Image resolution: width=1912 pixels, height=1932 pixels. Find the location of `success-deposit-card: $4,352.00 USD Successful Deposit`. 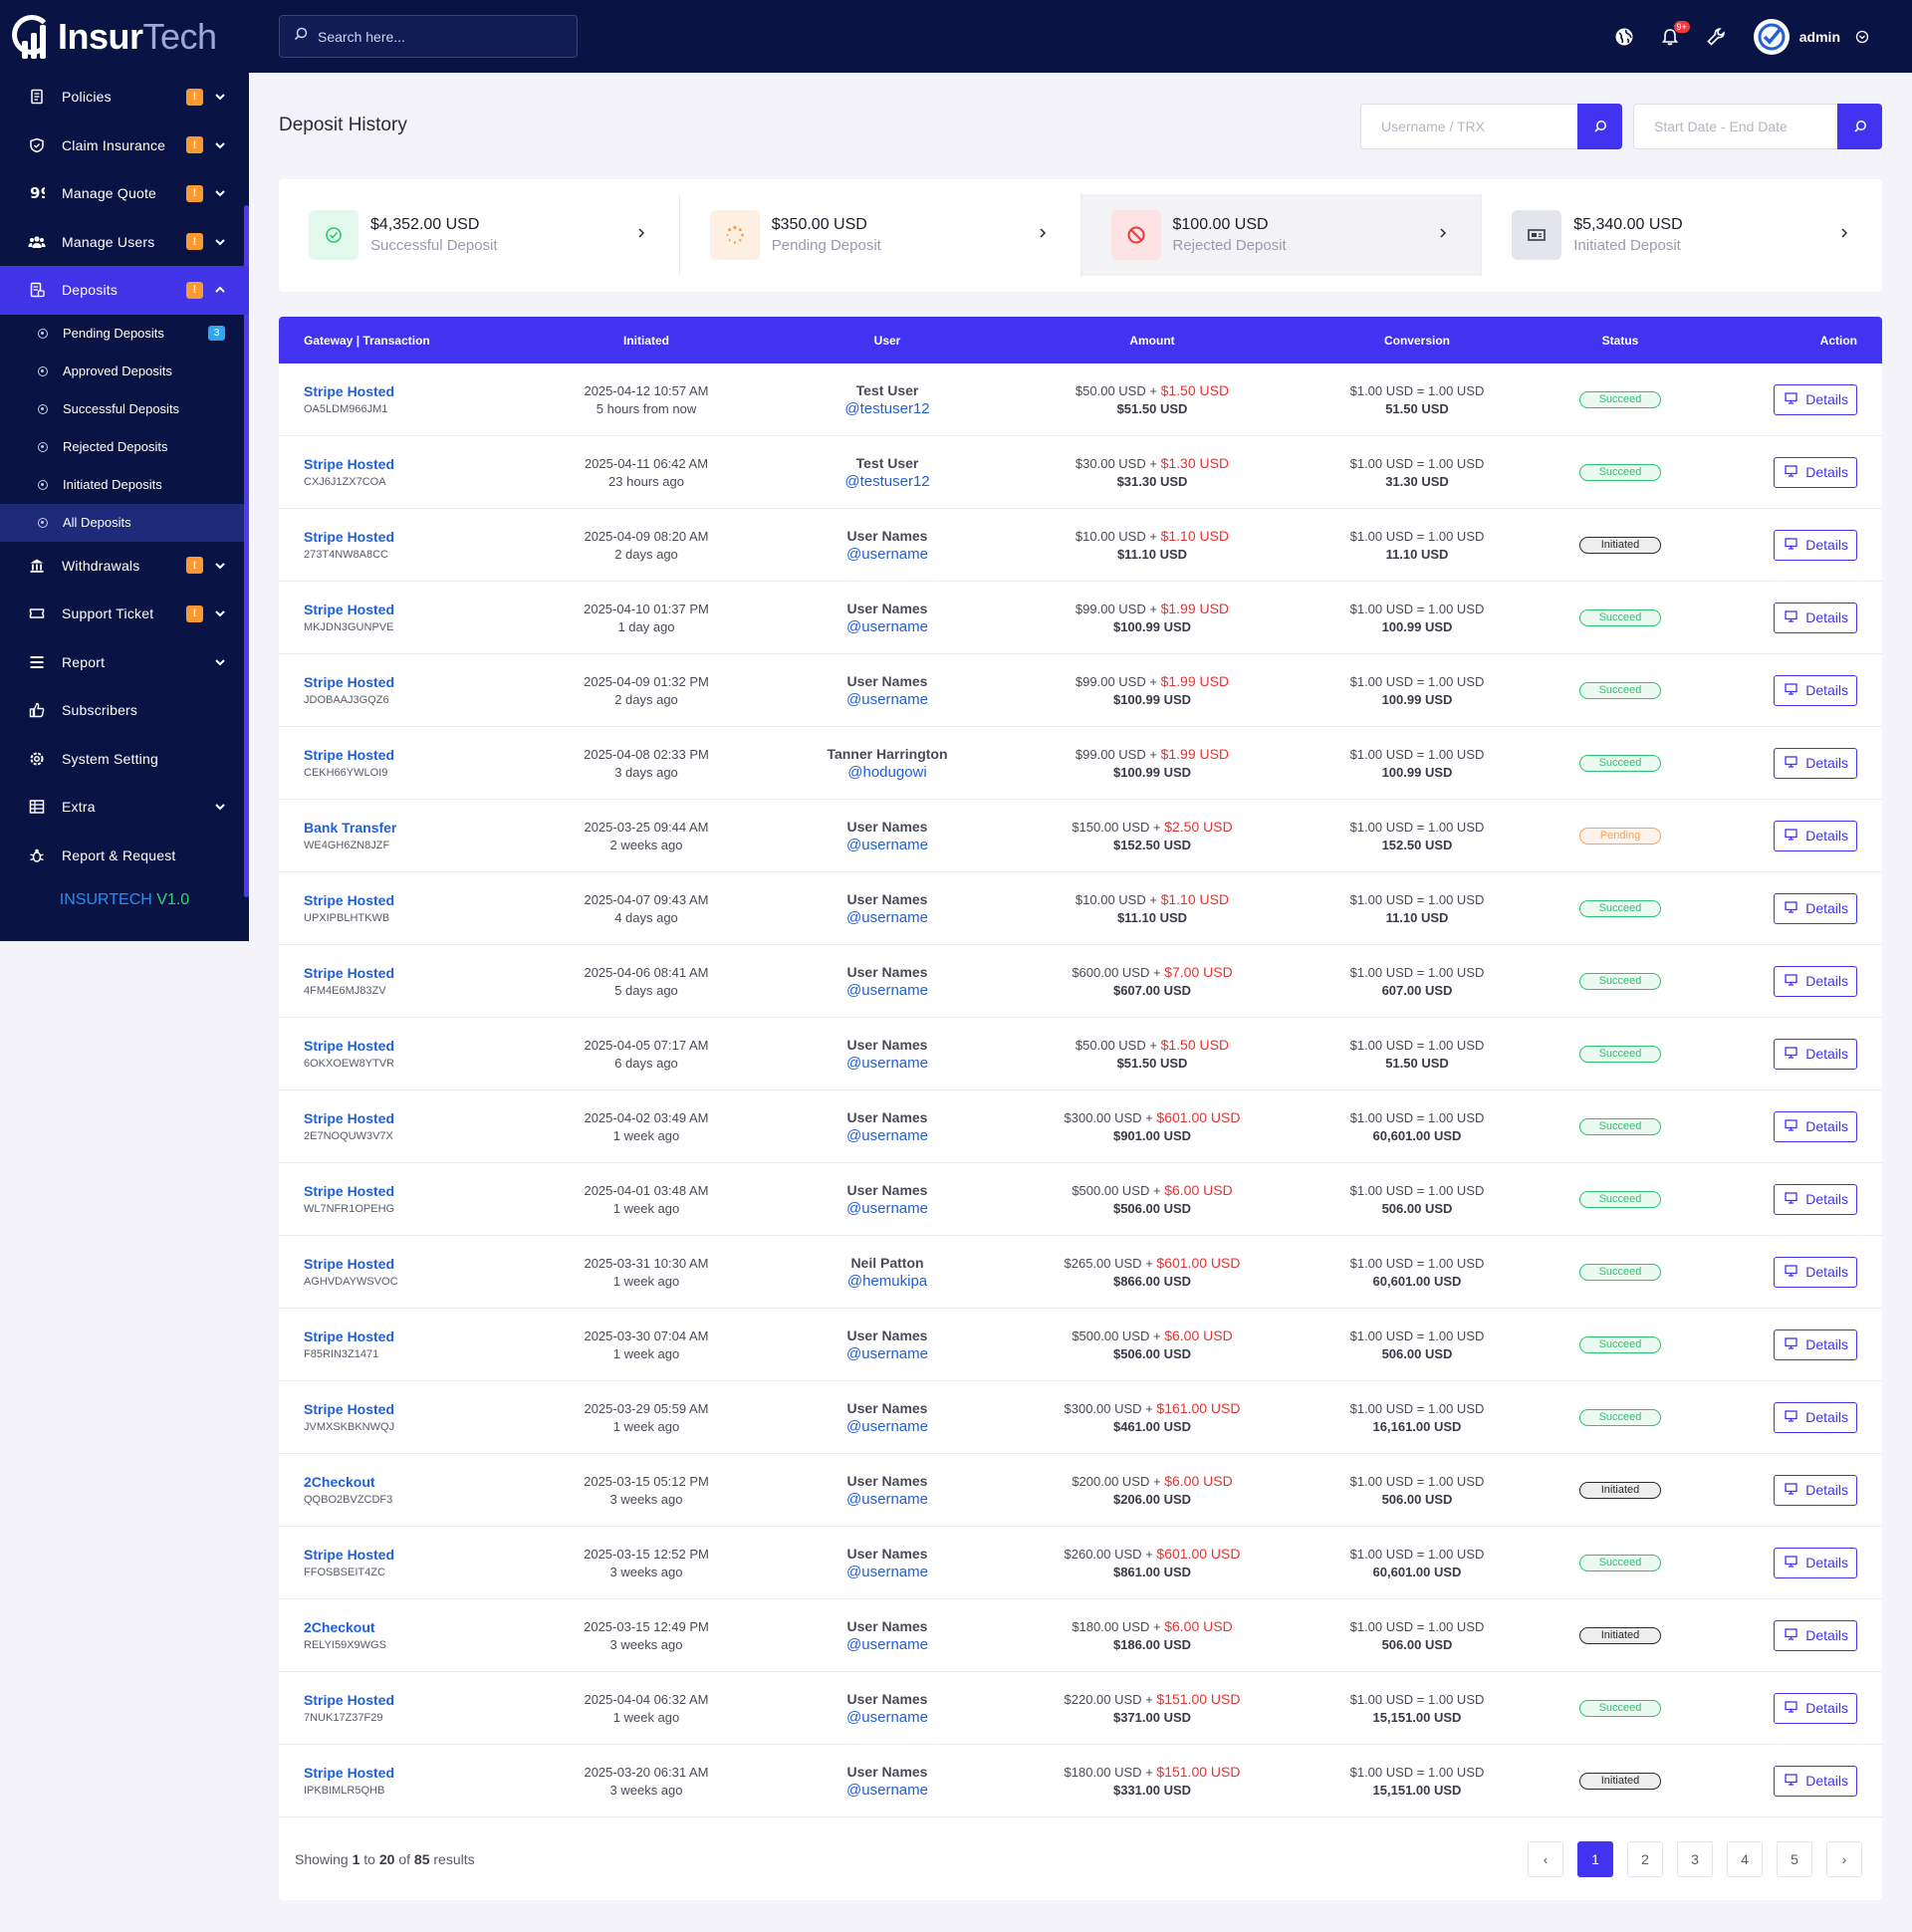

success-deposit-card: $4,352.00 USD Successful Deposit is located at coordinates (479, 235).